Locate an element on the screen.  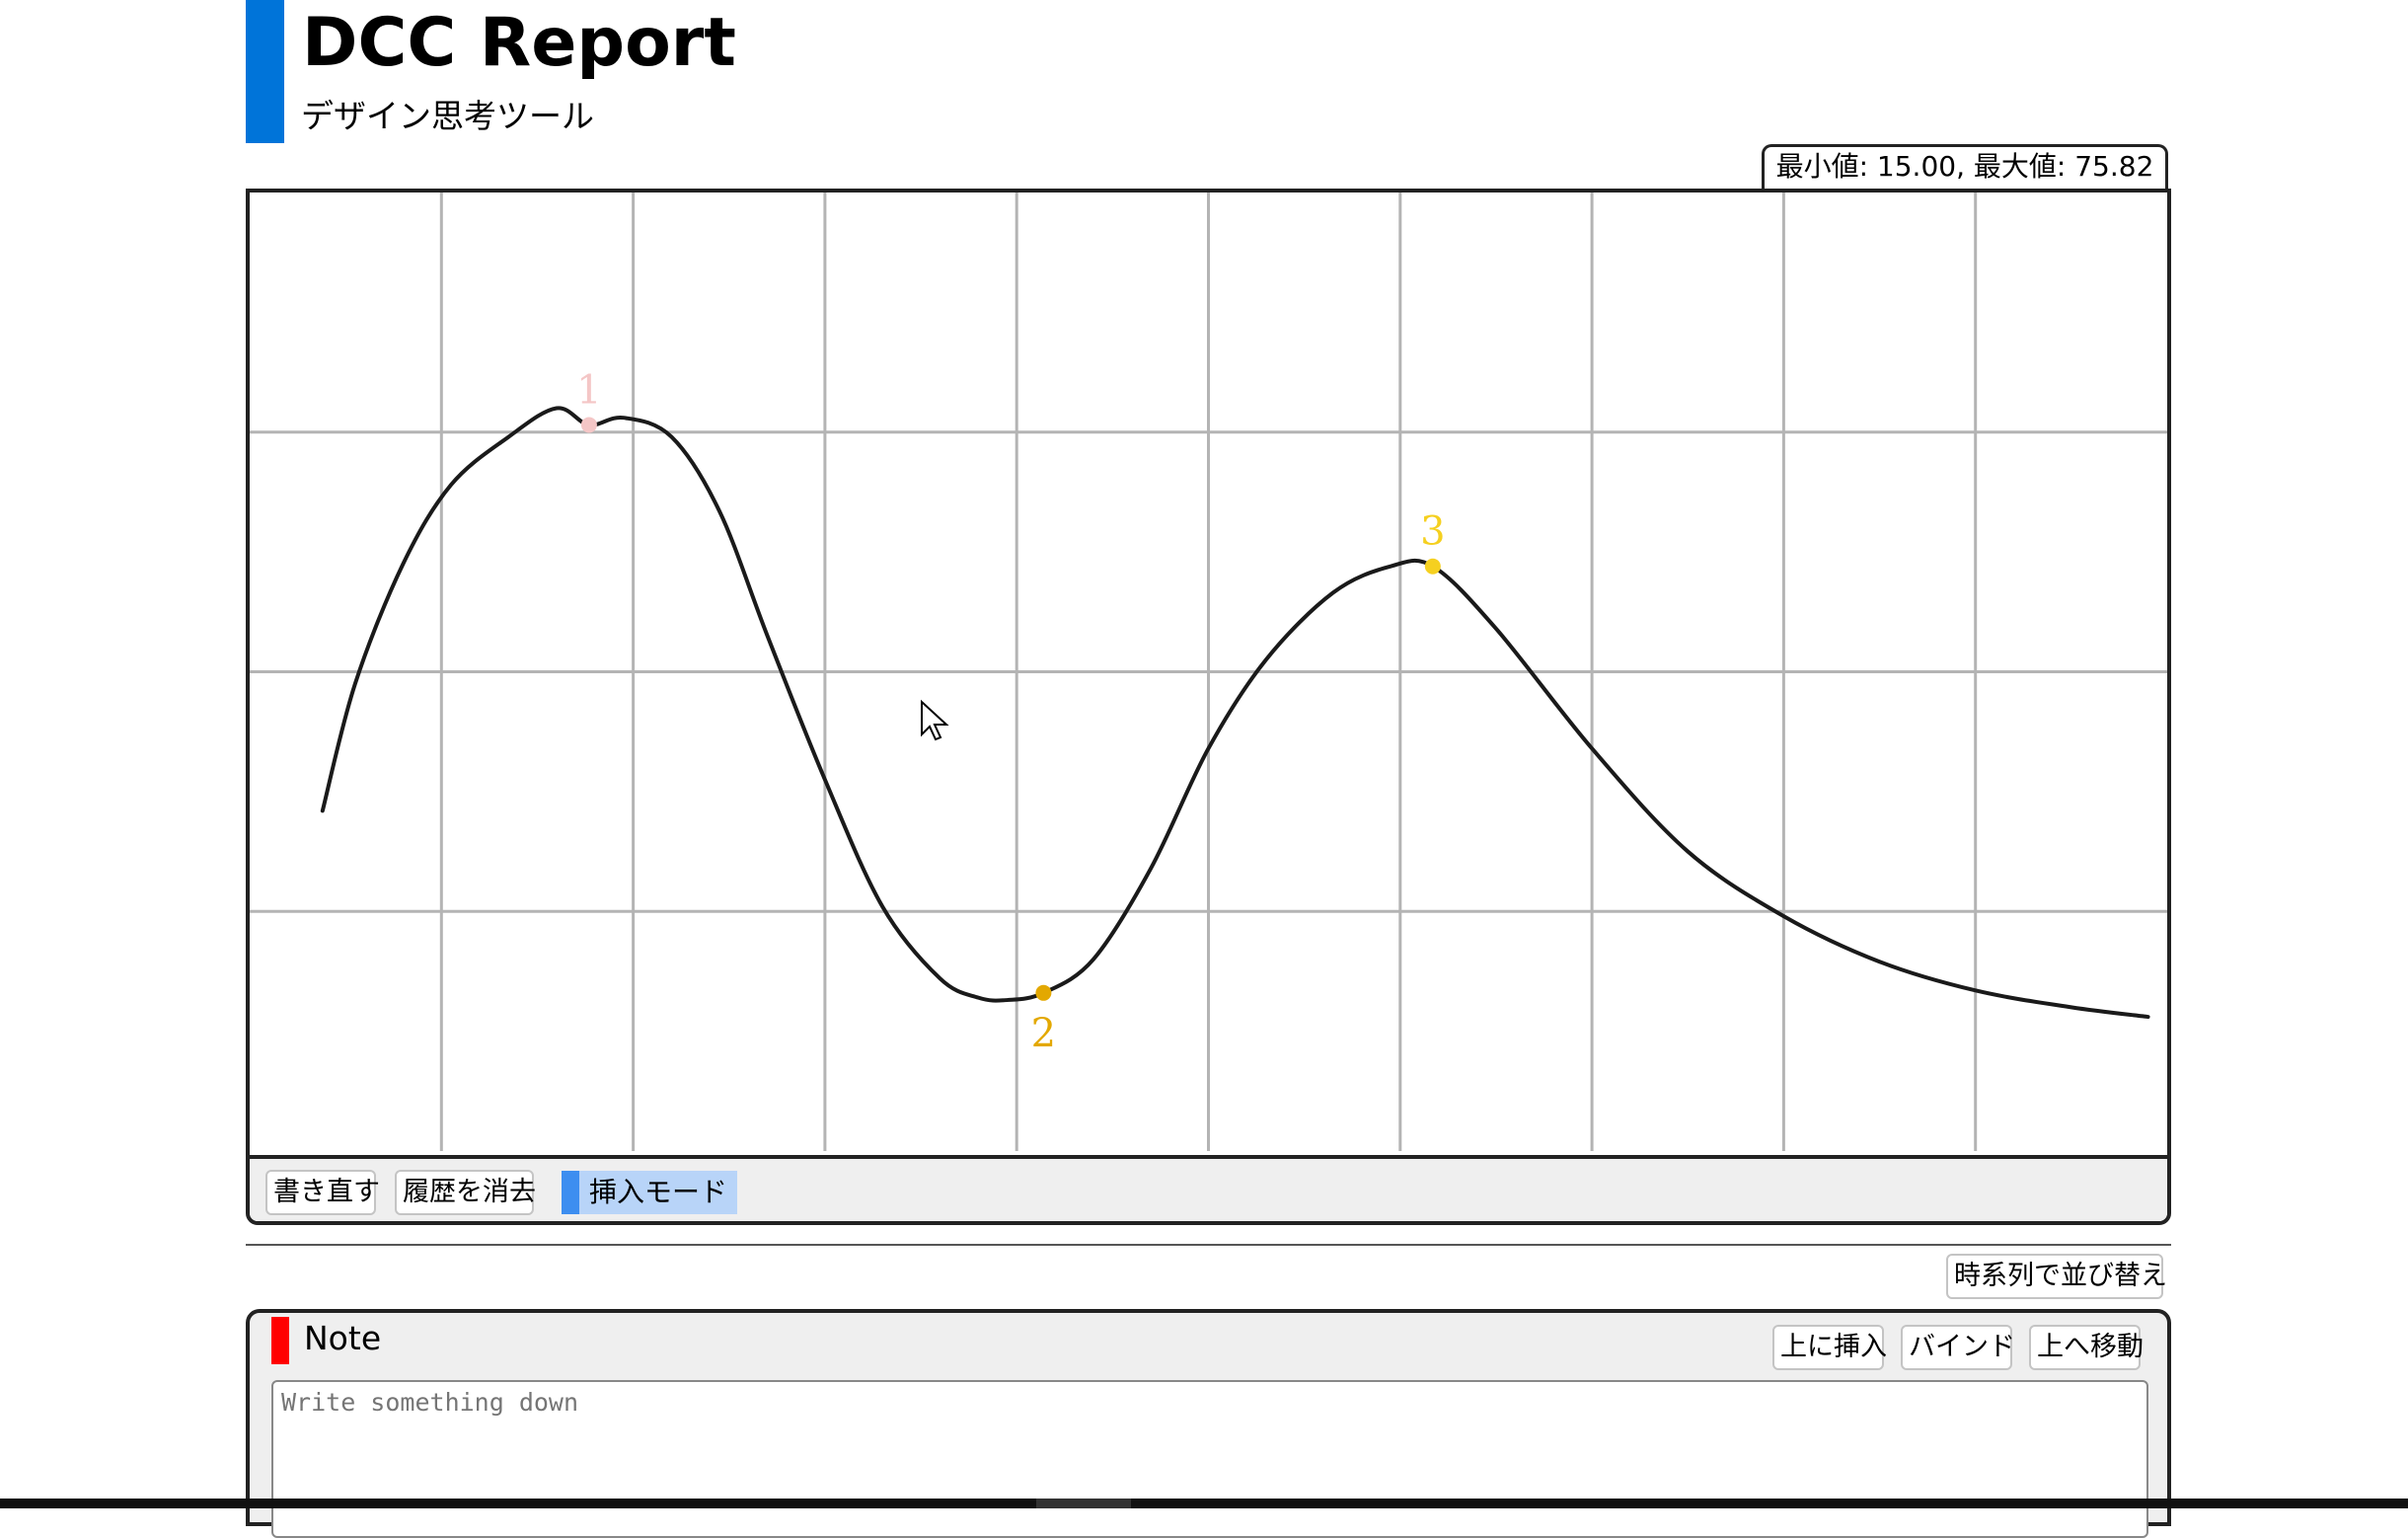
redraw-button: 書き直す is located at coordinates (323, 1192).